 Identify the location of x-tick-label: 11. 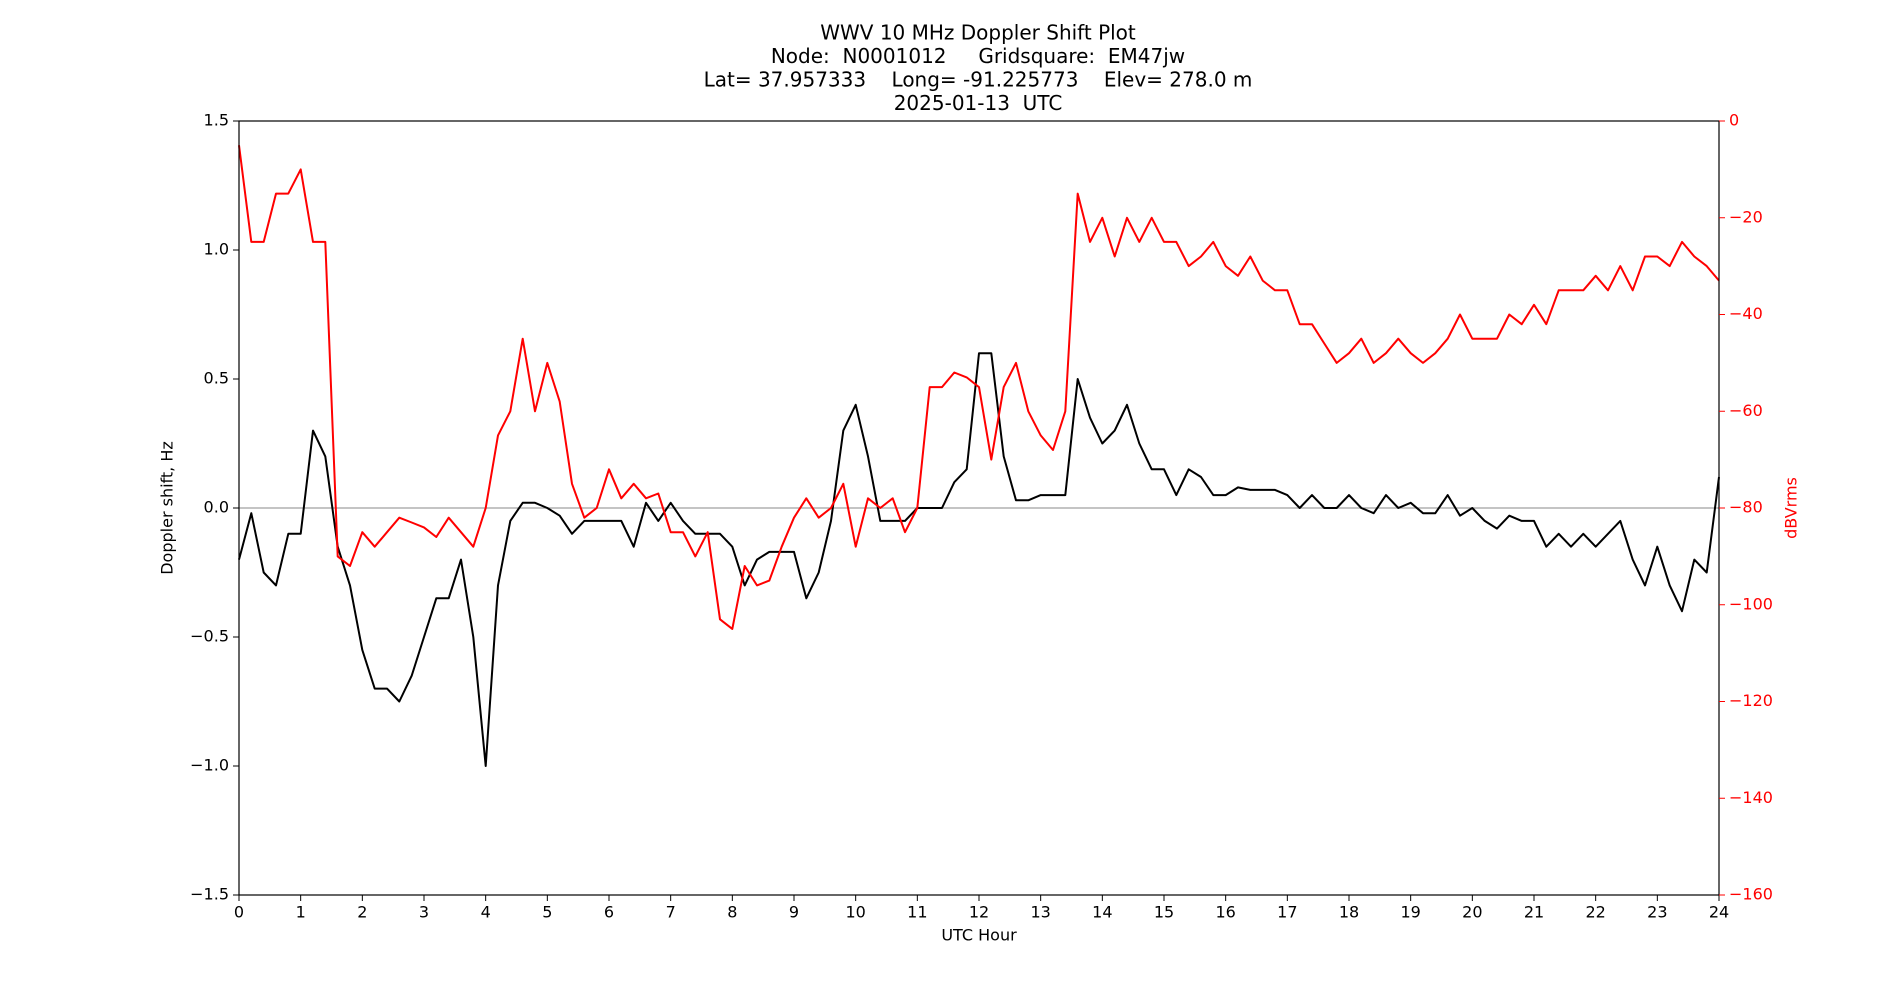
(917, 912).